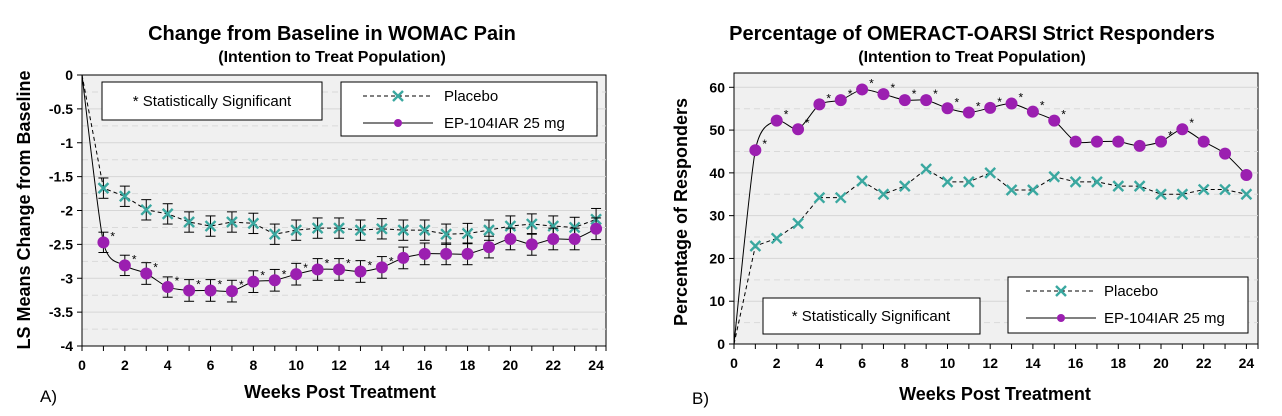 The image size is (1282, 416). I want to click on y-tick-label: -3, so click(67, 278).